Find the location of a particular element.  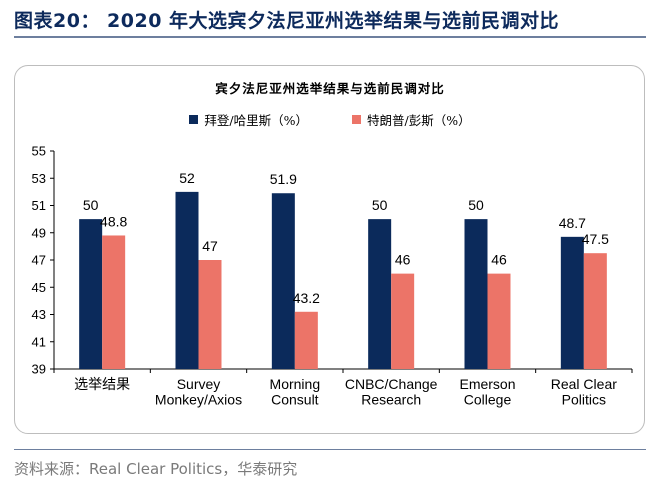

data-label: 47 is located at coordinates (210, 246).